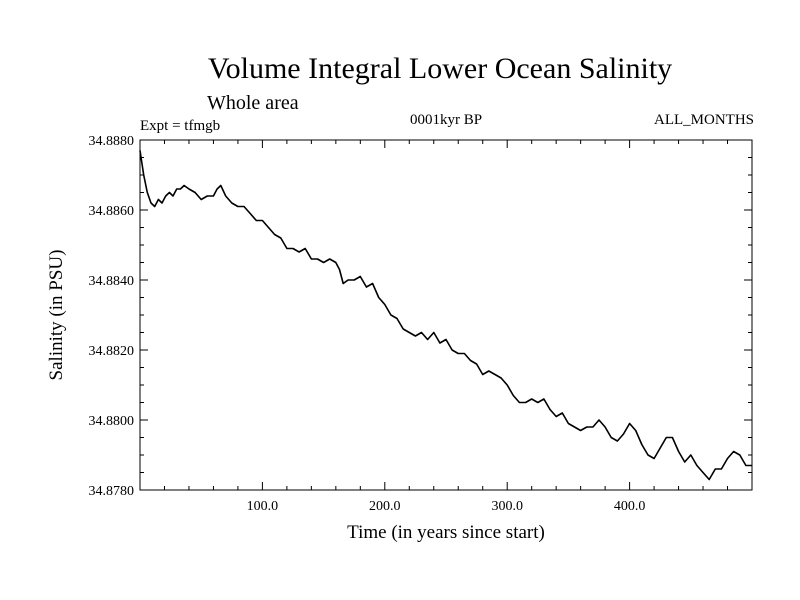 Image resolution: width=800 pixels, height=600 pixels. What do you see at coordinates (263, 506) in the screenshot?
I see `x-tick-label: 100.0` at bounding box center [263, 506].